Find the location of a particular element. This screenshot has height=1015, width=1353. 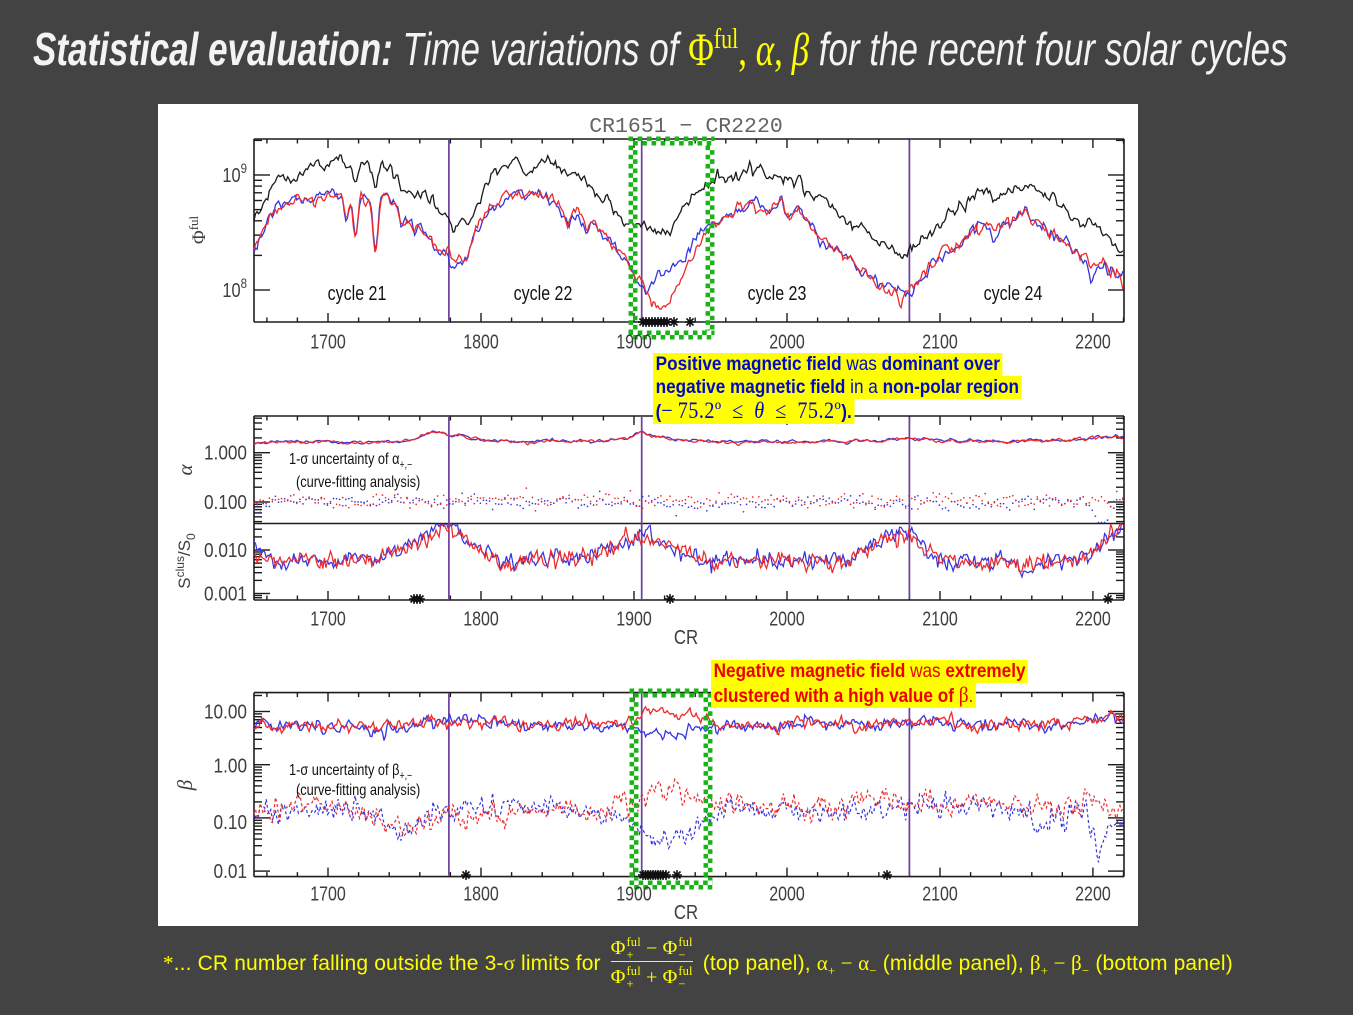

svg-text: β is located at coordinates (185, 785).